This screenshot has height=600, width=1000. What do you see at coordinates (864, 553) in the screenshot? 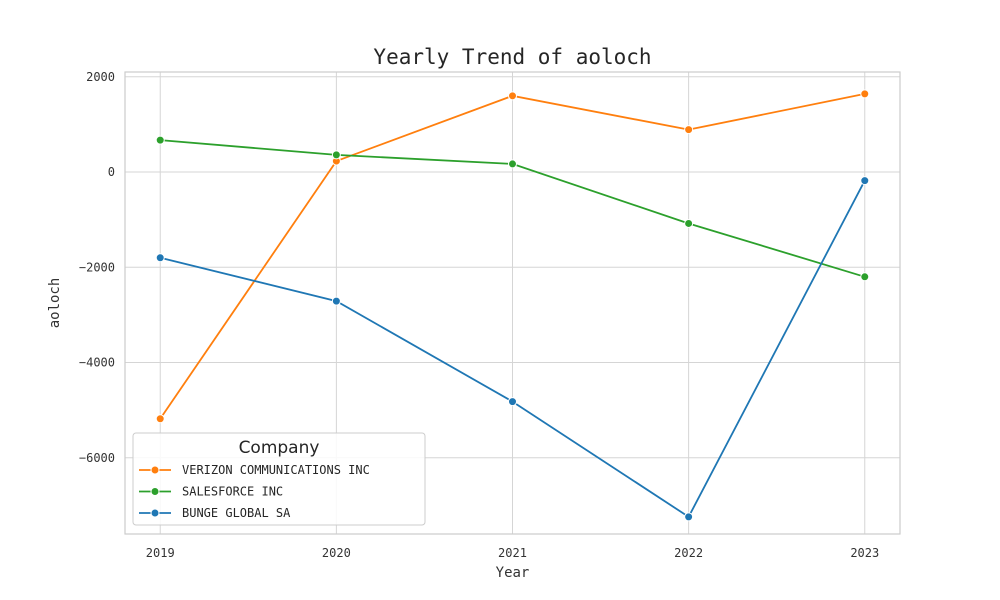
I see `x-tick-label: 2023` at bounding box center [864, 553].